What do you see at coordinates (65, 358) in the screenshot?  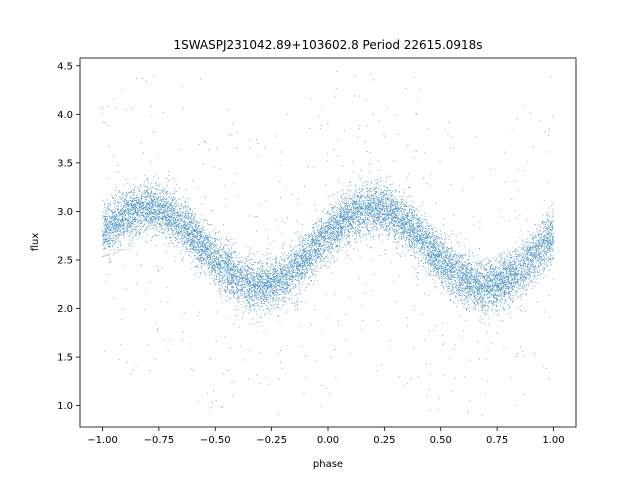 I see `y-tick-label: 1.5` at bounding box center [65, 358].